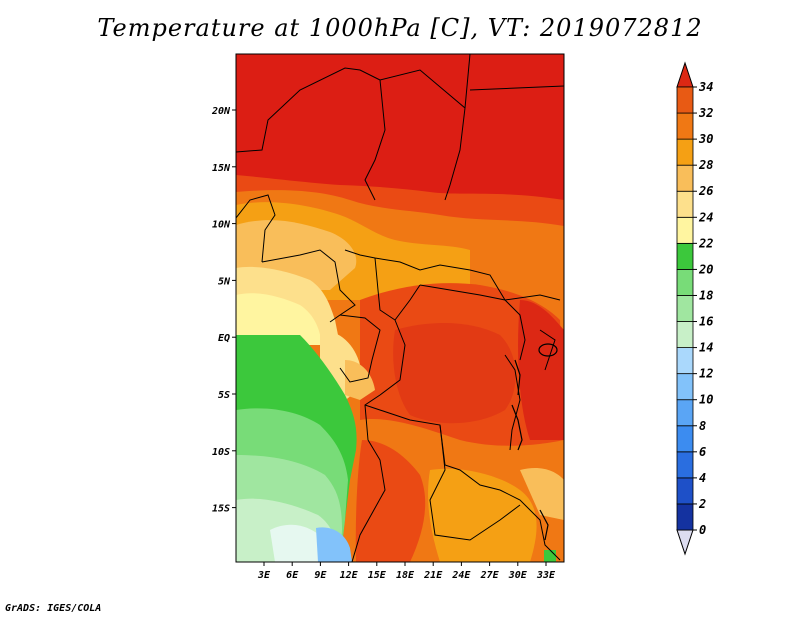 Image resolution: width=800 pixels, height=618 pixels. I want to click on lon-label: 18E, so click(405, 575).